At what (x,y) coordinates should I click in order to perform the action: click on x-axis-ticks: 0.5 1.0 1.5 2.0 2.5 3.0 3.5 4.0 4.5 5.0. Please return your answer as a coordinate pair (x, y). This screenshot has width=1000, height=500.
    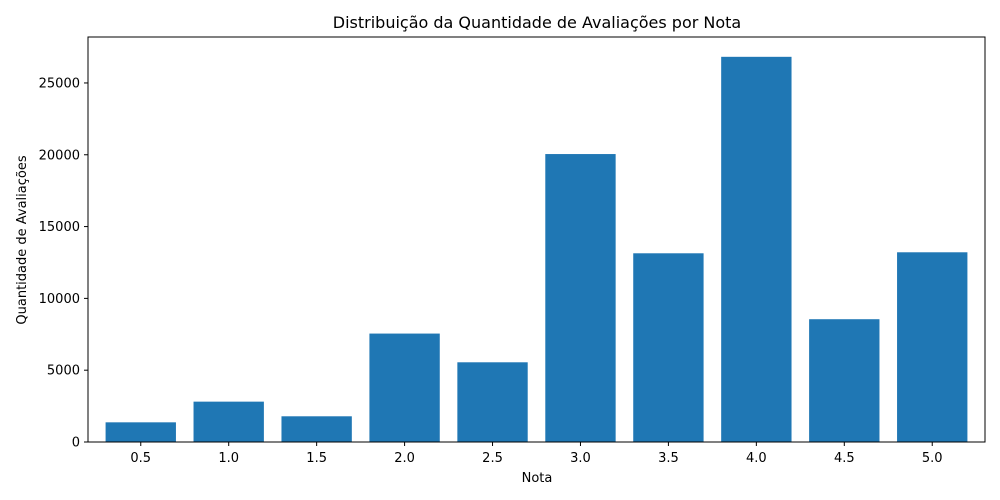
    Looking at the image, I should click on (536, 454).